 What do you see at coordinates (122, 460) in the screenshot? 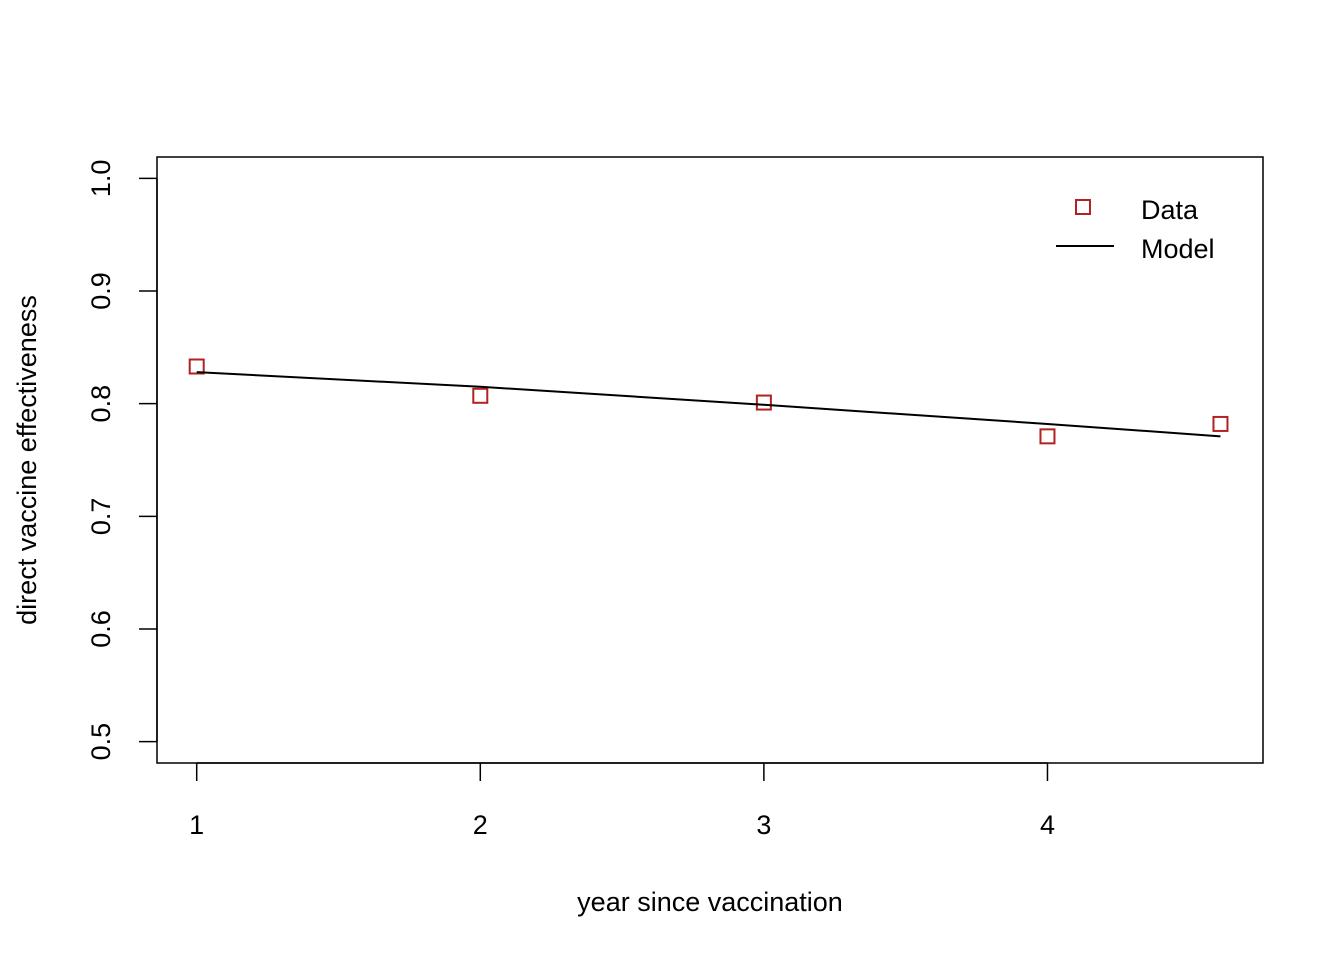
I see `y-axis: 0.5 0.6 0.7 0.8 0.9 1.0` at bounding box center [122, 460].